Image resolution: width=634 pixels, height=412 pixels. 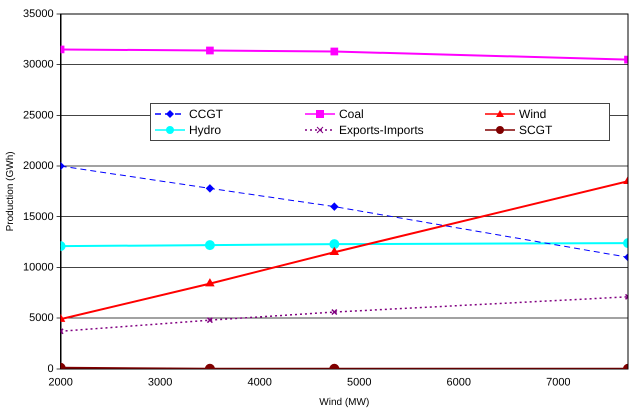 I want to click on x-tick-label: 3000, so click(x=160, y=382).